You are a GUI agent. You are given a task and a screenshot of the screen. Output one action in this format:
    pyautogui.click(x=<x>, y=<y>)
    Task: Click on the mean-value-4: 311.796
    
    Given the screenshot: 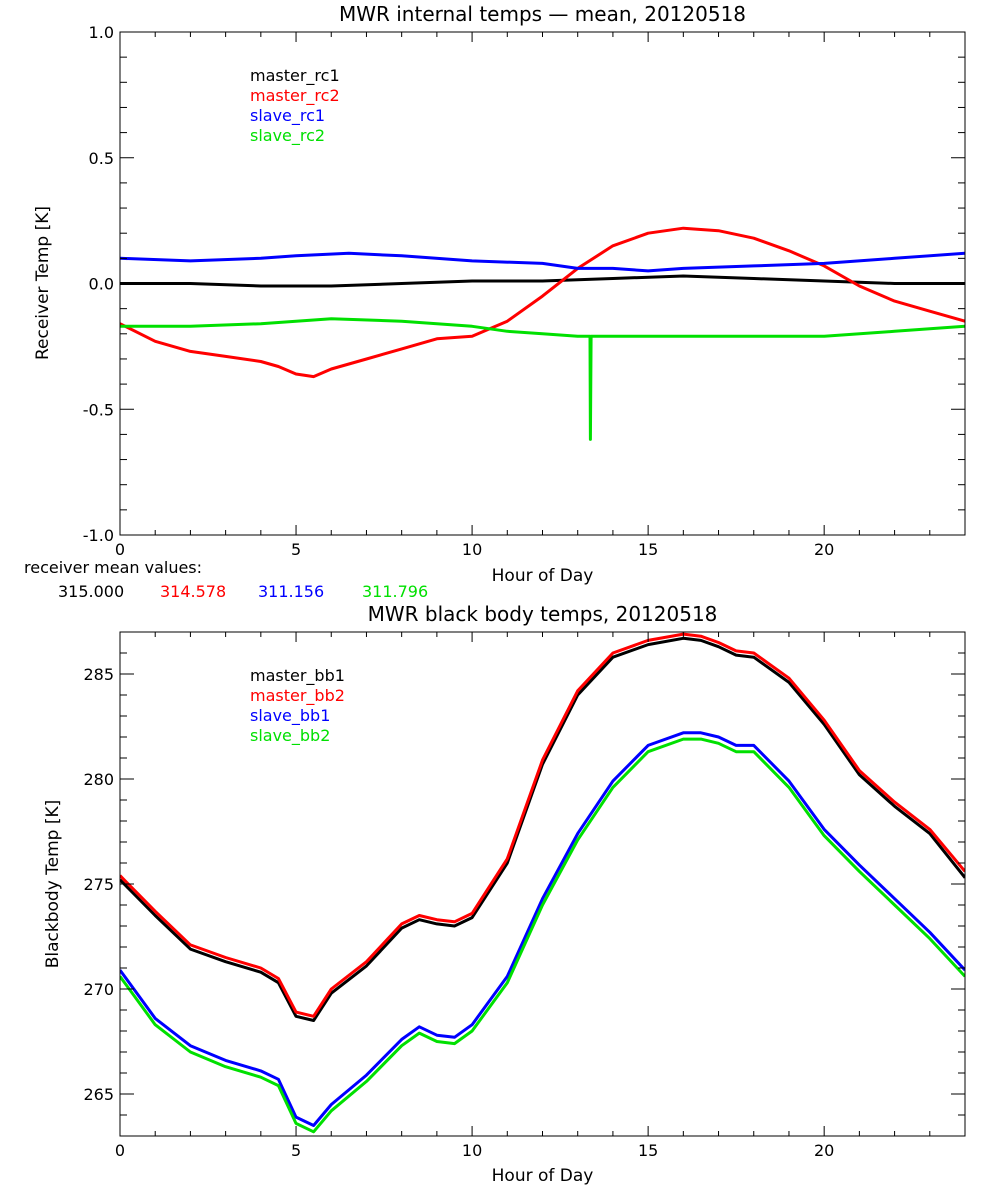 What is the action you would take?
    pyautogui.click(x=395, y=591)
    